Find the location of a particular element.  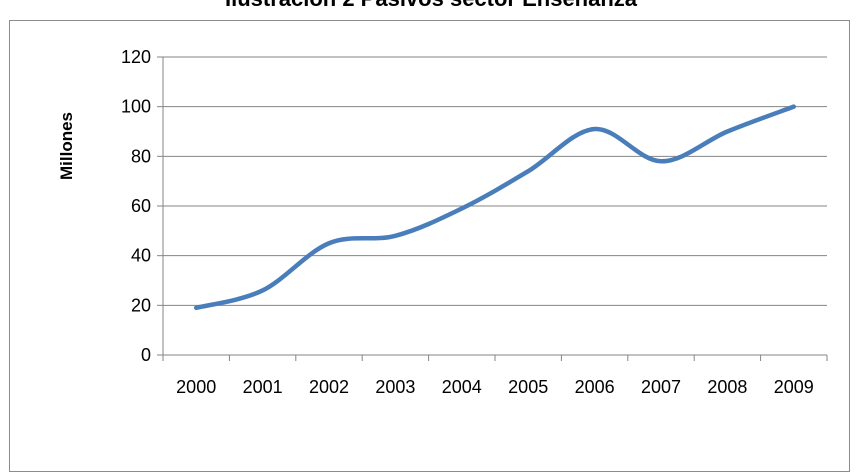

x-tick-label: 2004 is located at coordinates (462, 387).